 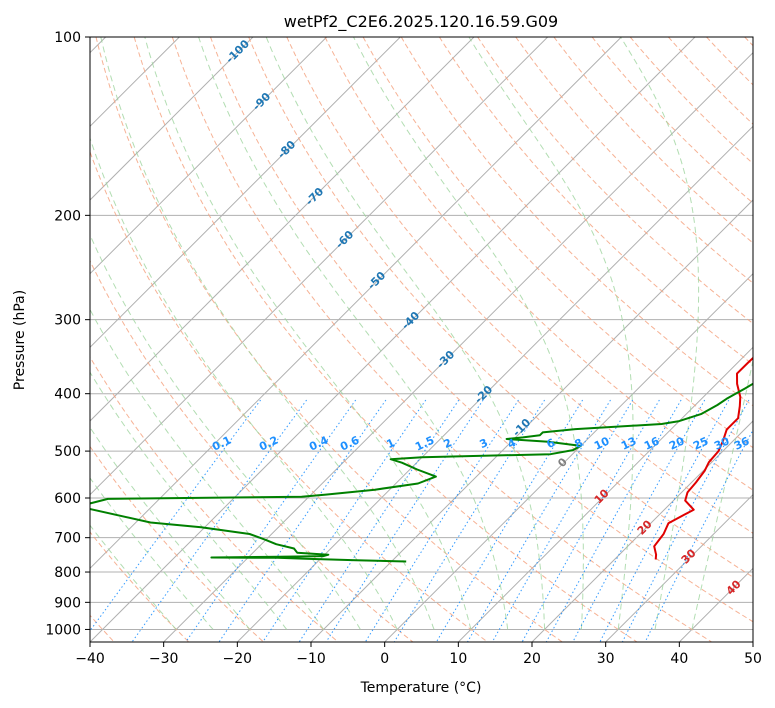 I want to click on x-tick-label: −10, so click(x=311, y=659).